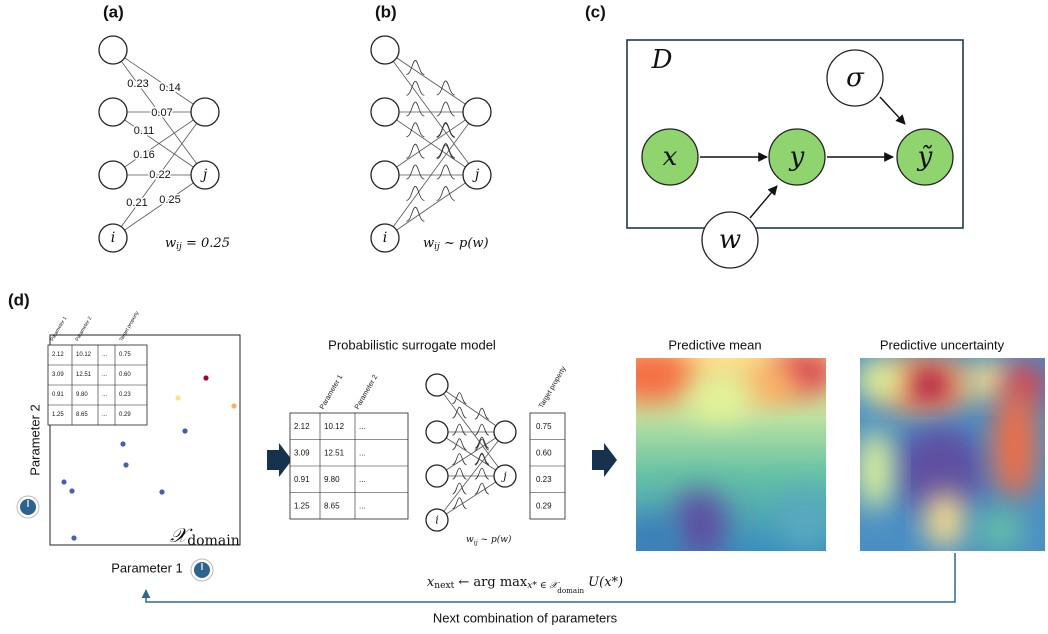  I want to click on section-title: Predictive uncertainty, so click(942, 345).